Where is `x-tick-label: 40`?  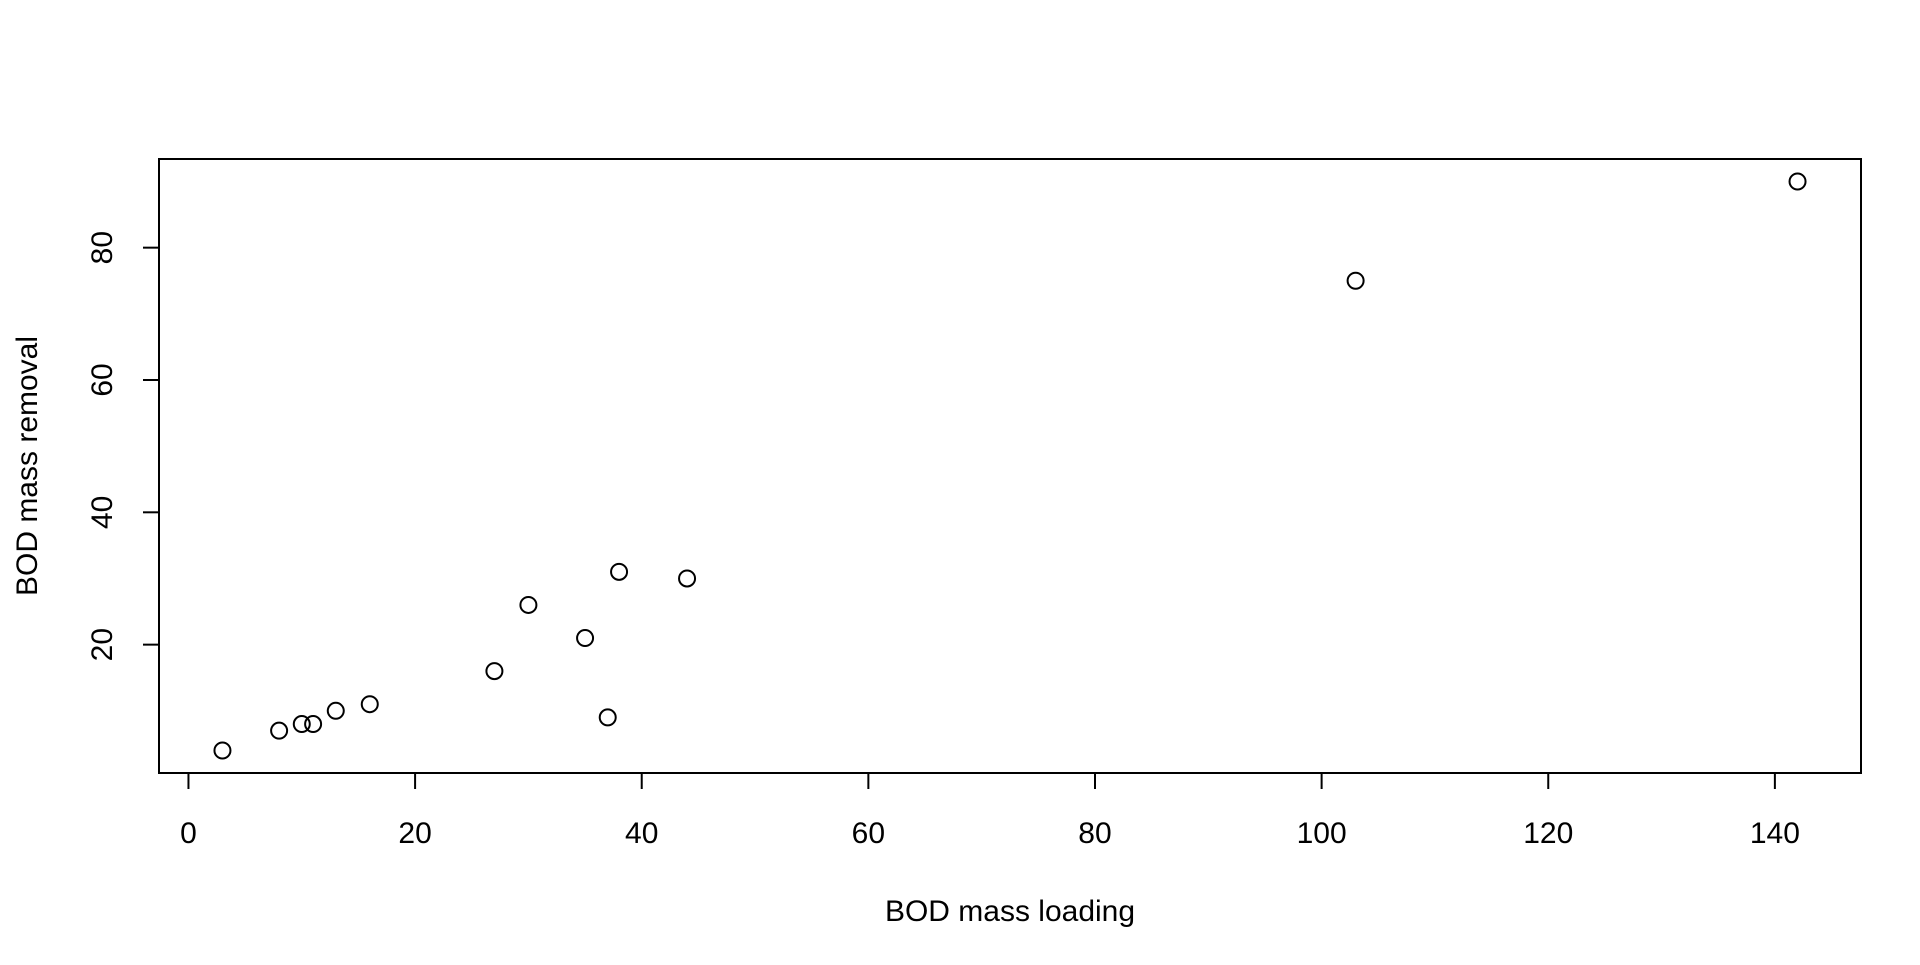 x-tick-label: 40 is located at coordinates (641, 833).